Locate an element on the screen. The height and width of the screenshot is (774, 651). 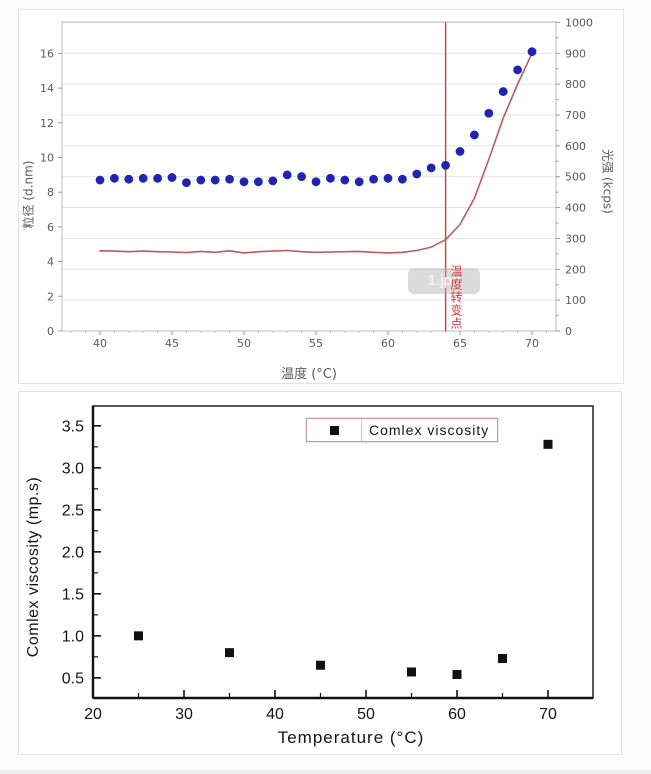
y-left-tick-label: 12 is located at coordinates (47, 123).